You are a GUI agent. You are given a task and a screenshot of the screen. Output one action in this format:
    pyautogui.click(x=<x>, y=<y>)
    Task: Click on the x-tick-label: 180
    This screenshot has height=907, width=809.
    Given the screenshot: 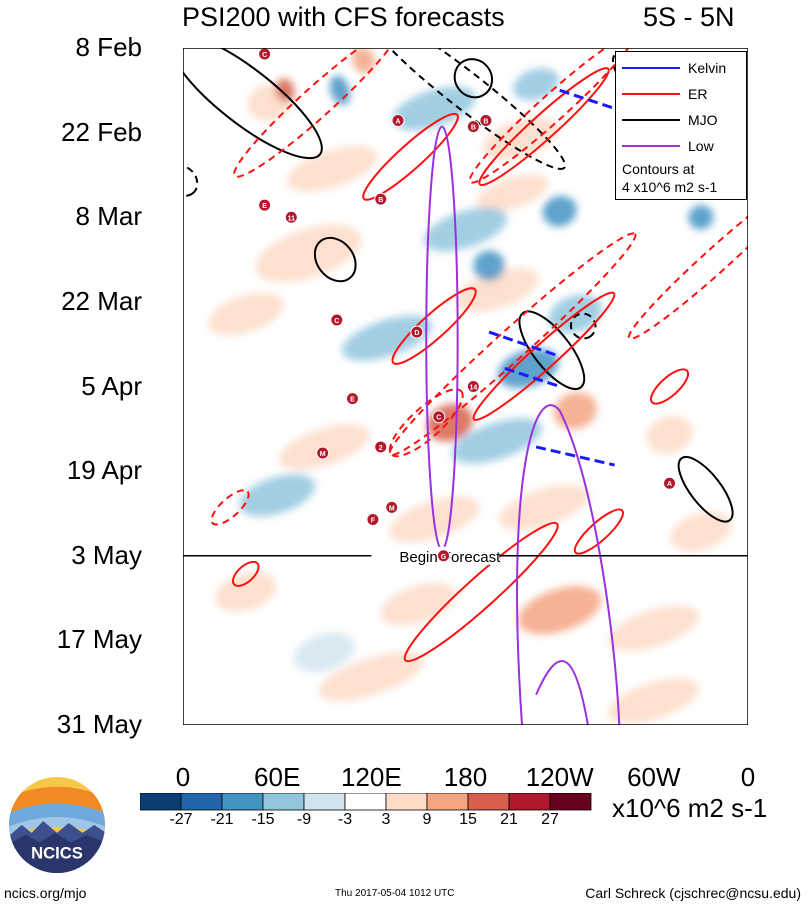 What is the action you would take?
    pyautogui.click(x=465, y=777)
    